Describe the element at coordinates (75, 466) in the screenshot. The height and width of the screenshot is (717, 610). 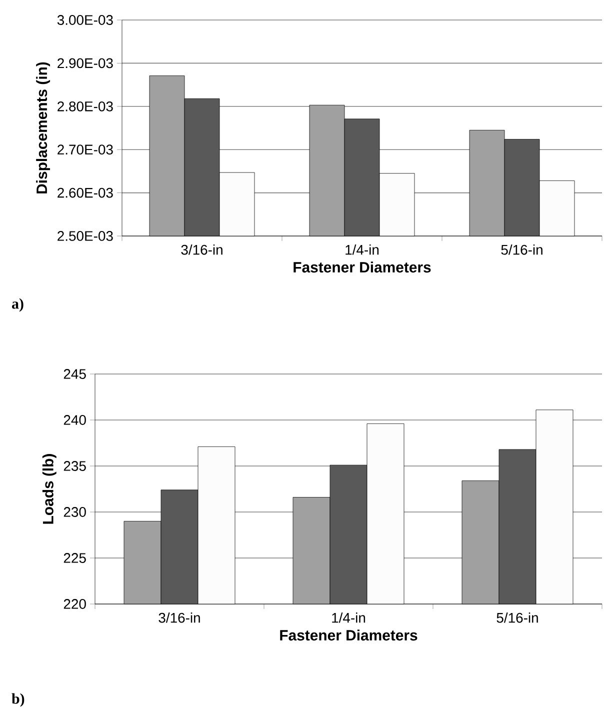
I see `y-tick-label: 235` at that location.